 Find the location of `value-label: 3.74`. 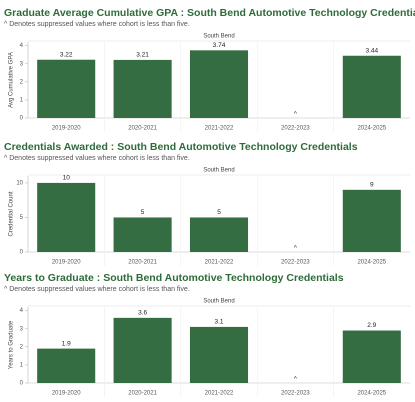

value-label: 3.74 is located at coordinates (219, 45).